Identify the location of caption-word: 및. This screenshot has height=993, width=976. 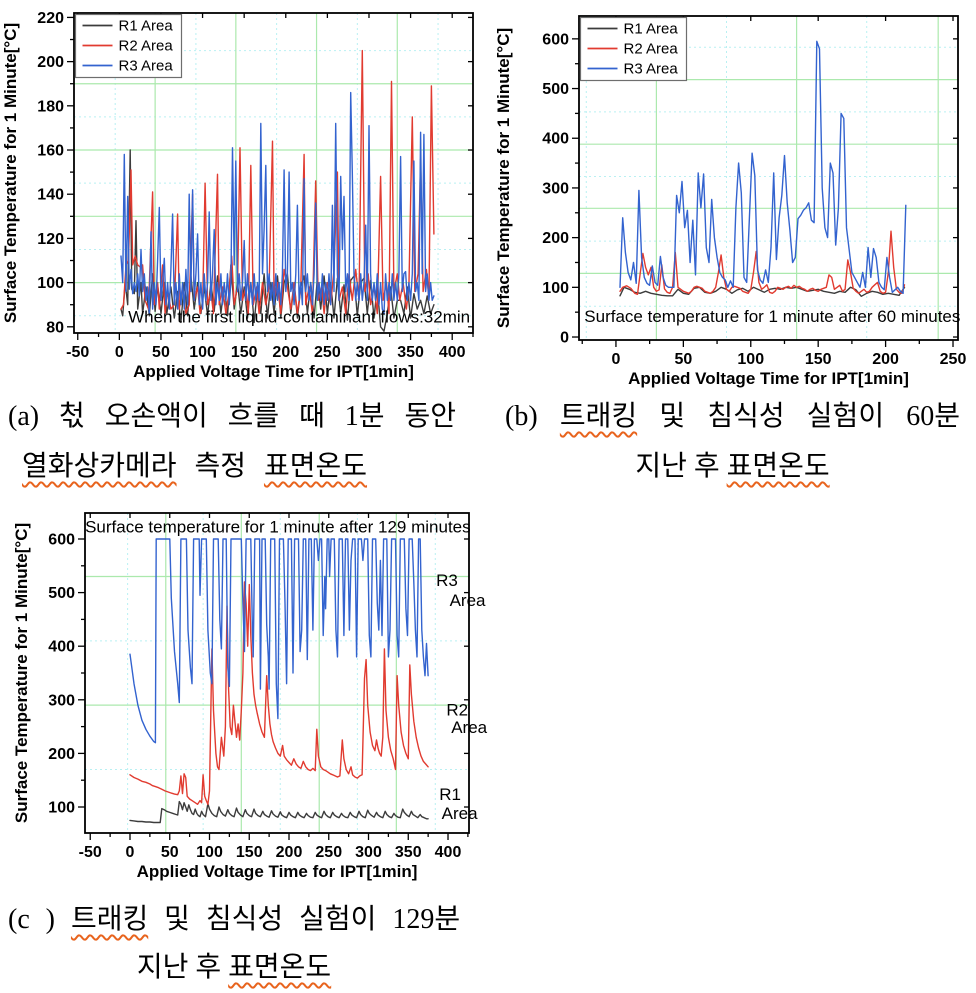
(672, 416).